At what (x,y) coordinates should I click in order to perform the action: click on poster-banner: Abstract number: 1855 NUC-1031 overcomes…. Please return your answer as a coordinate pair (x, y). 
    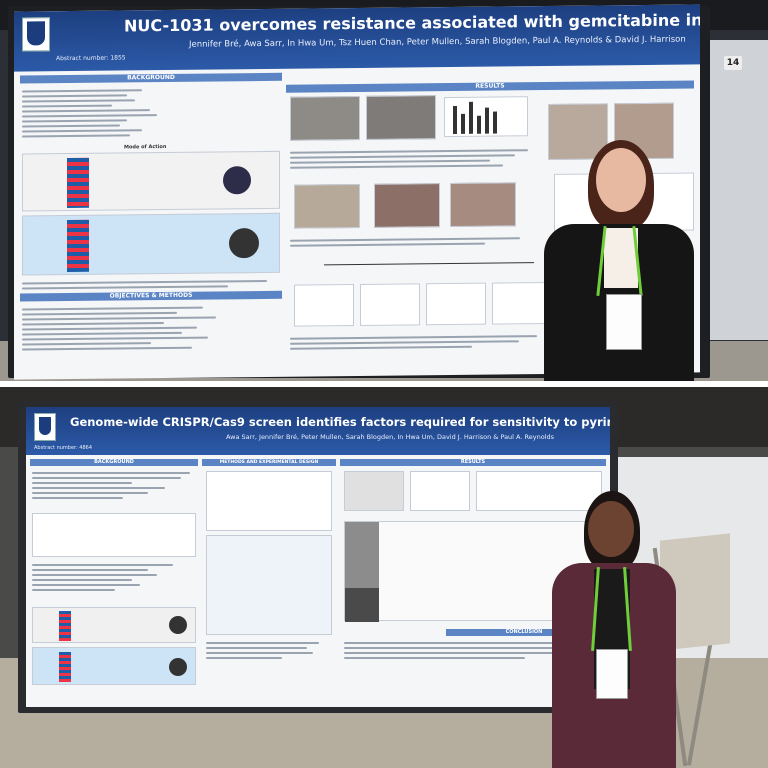
    Looking at the image, I should click on (357, 38).